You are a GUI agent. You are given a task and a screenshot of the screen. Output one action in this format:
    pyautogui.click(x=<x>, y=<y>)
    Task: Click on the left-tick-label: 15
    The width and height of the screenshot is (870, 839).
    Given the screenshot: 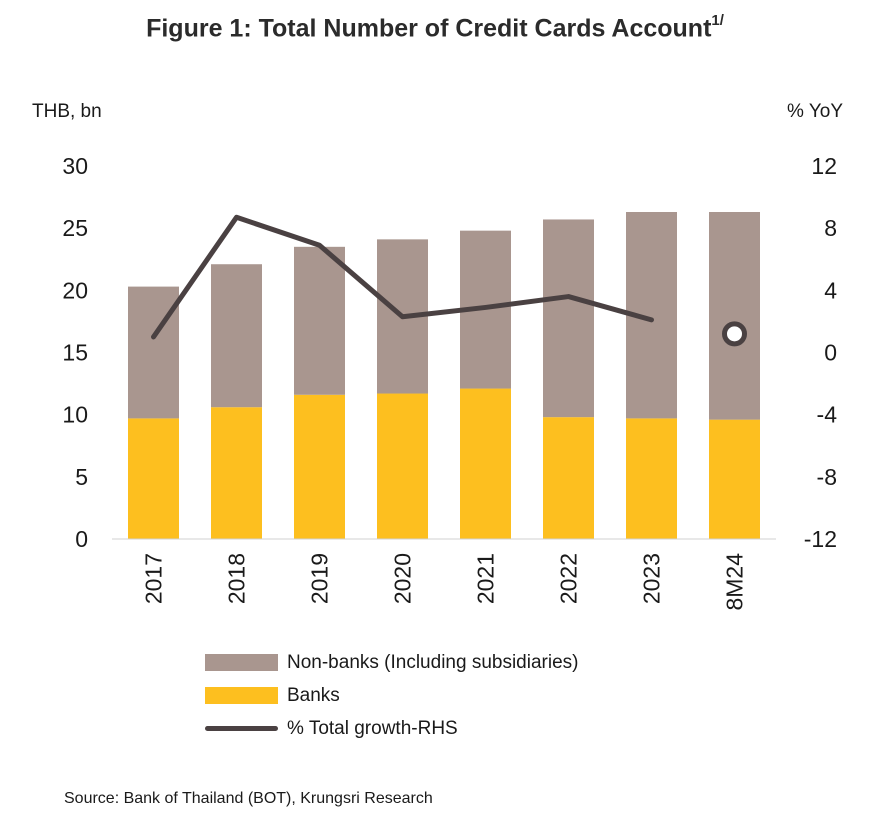 What is the action you would take?
    pyautogui.click(x=75, y=353)
    